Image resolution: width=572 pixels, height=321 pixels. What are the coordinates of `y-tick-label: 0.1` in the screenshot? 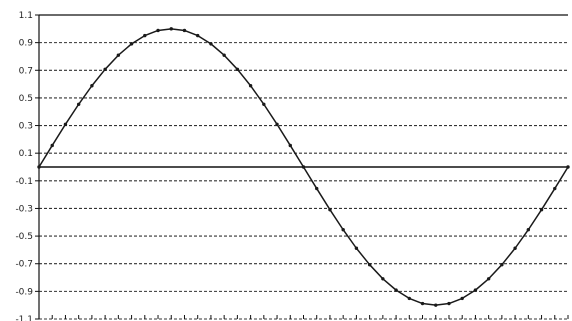 It's located at (26, 154).